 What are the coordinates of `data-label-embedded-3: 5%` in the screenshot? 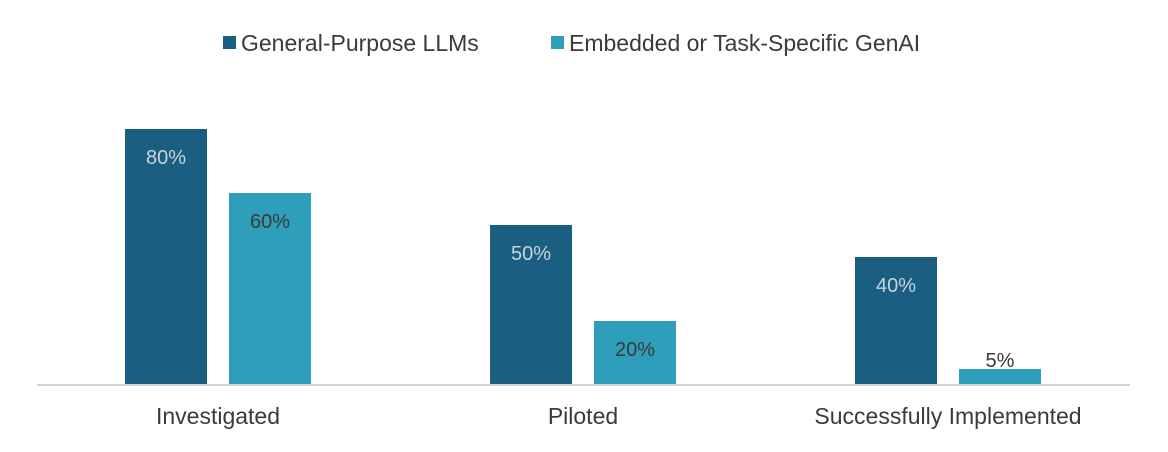 It's located at (1000, 361).